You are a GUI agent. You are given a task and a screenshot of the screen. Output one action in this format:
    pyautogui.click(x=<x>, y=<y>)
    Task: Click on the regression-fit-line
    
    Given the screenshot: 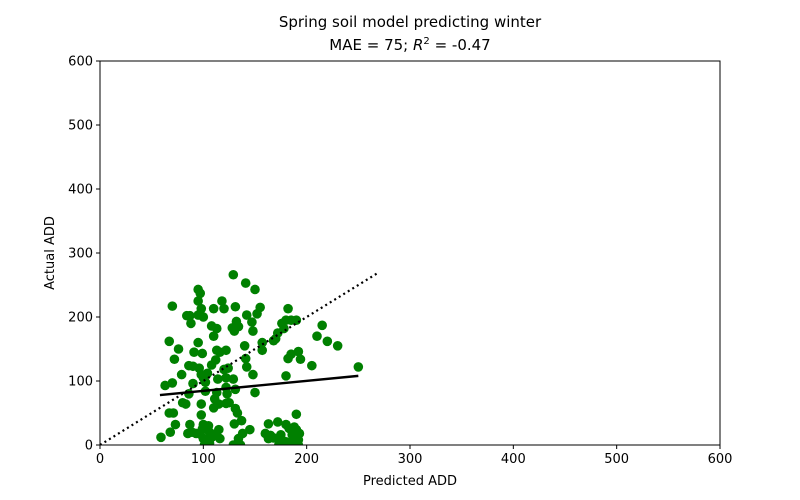 What is the action you would take?
    pyautogui.click(x=259, y=385)
    